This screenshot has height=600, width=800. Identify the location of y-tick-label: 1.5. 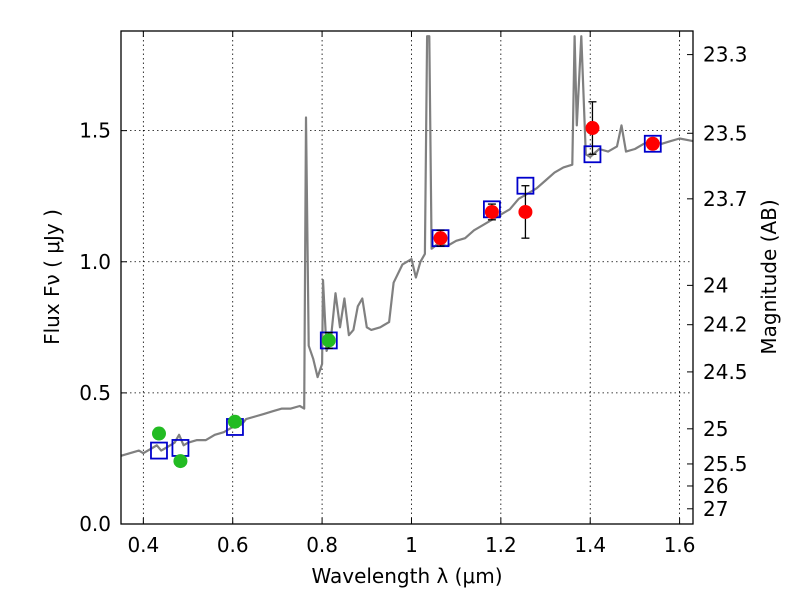
(95, 131).